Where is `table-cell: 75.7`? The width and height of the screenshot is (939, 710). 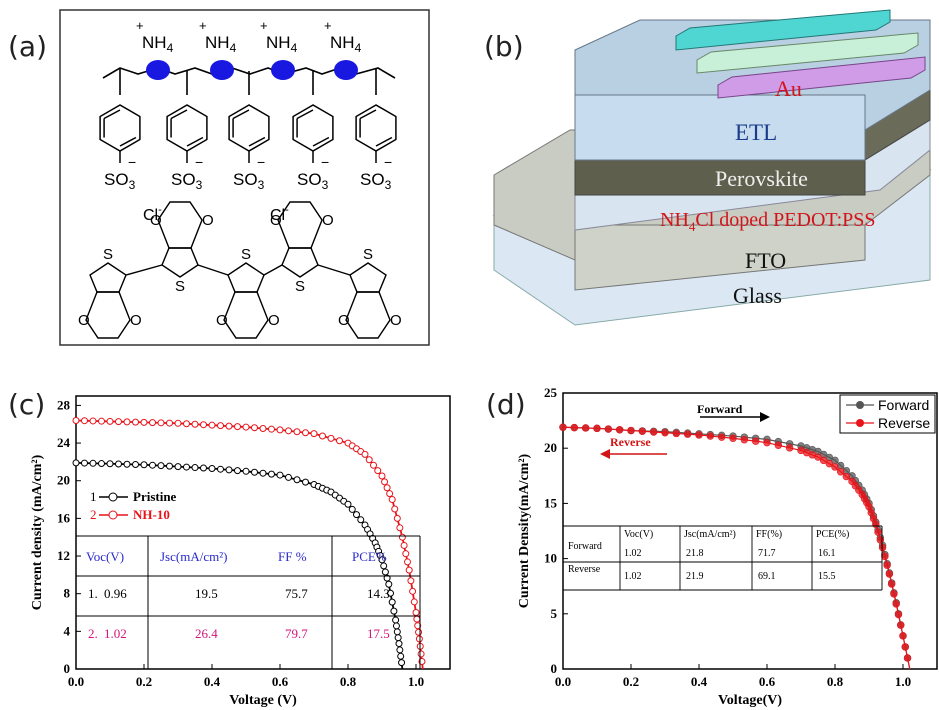 table-cell: 75.7 is located at coordinates (296, 593).